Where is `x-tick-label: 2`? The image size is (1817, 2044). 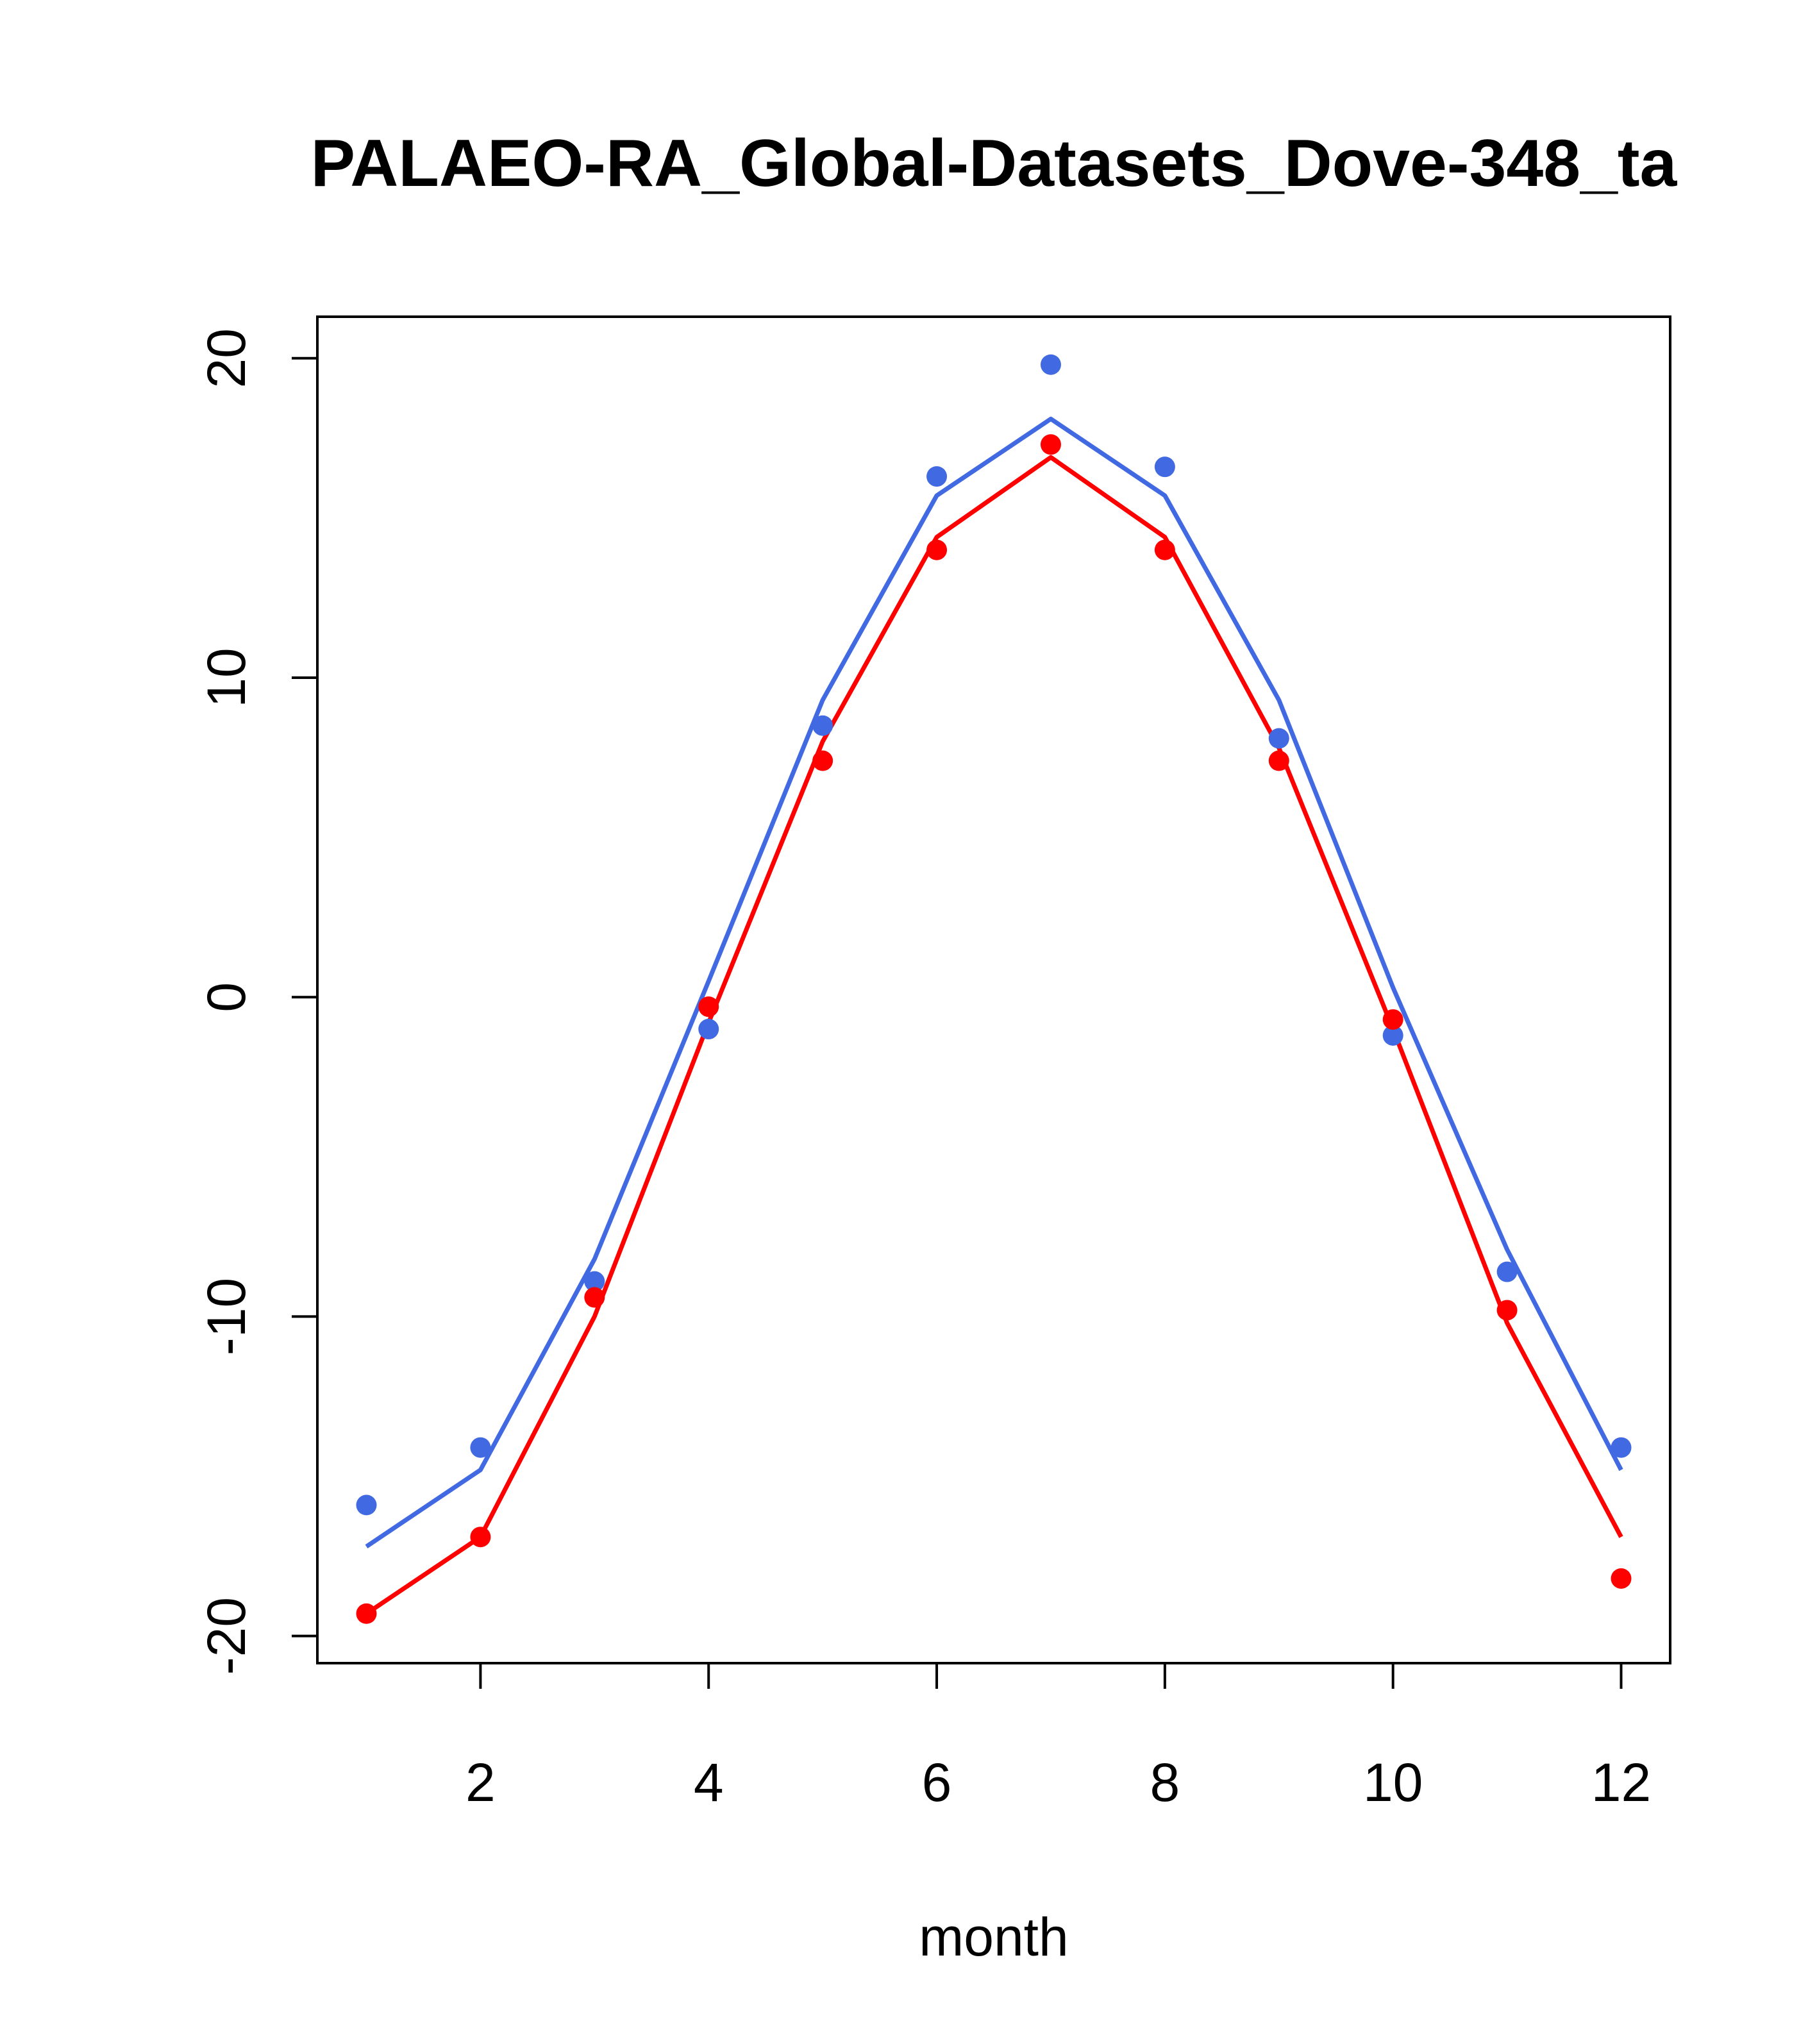
x-tick-label: 2 is located at coordinates (481, 1783).